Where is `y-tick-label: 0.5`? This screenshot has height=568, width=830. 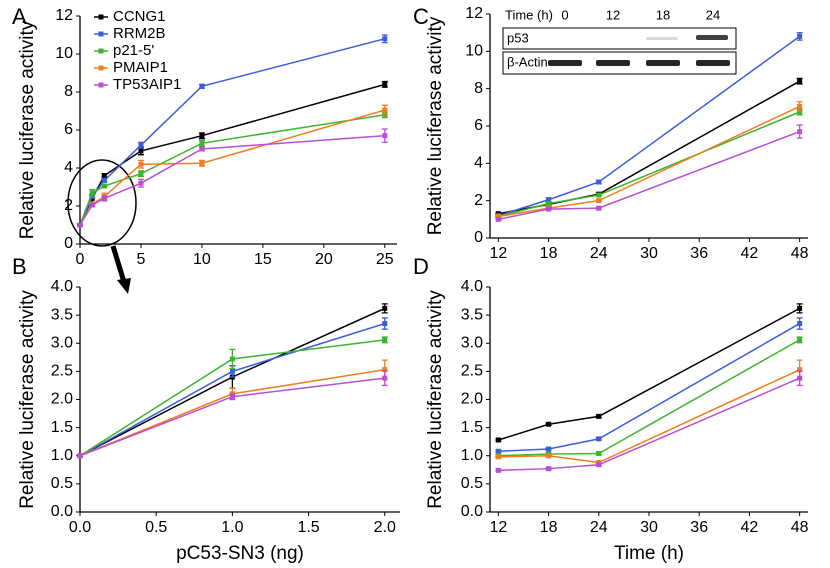 y-tick-label: 0.5 is located at coordinates (472, 483).